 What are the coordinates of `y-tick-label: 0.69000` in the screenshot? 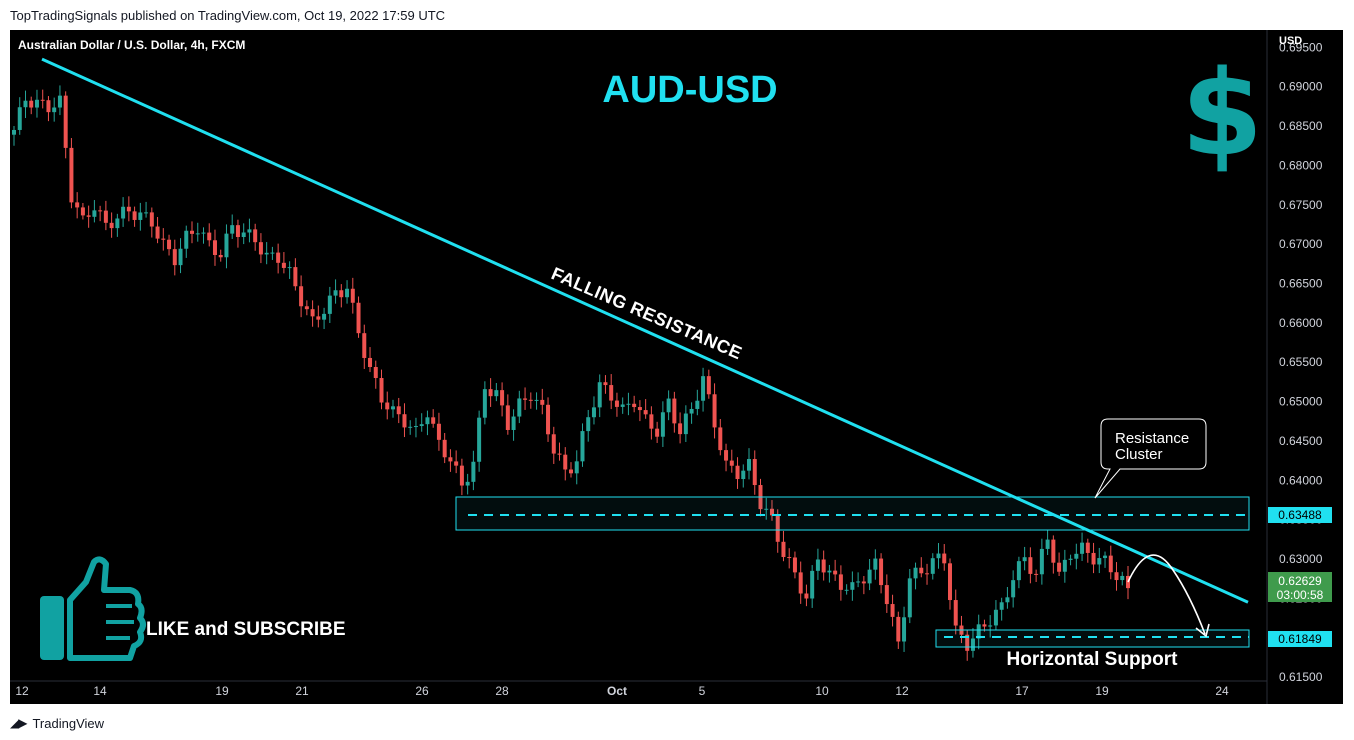 It's located at (1301, 87).